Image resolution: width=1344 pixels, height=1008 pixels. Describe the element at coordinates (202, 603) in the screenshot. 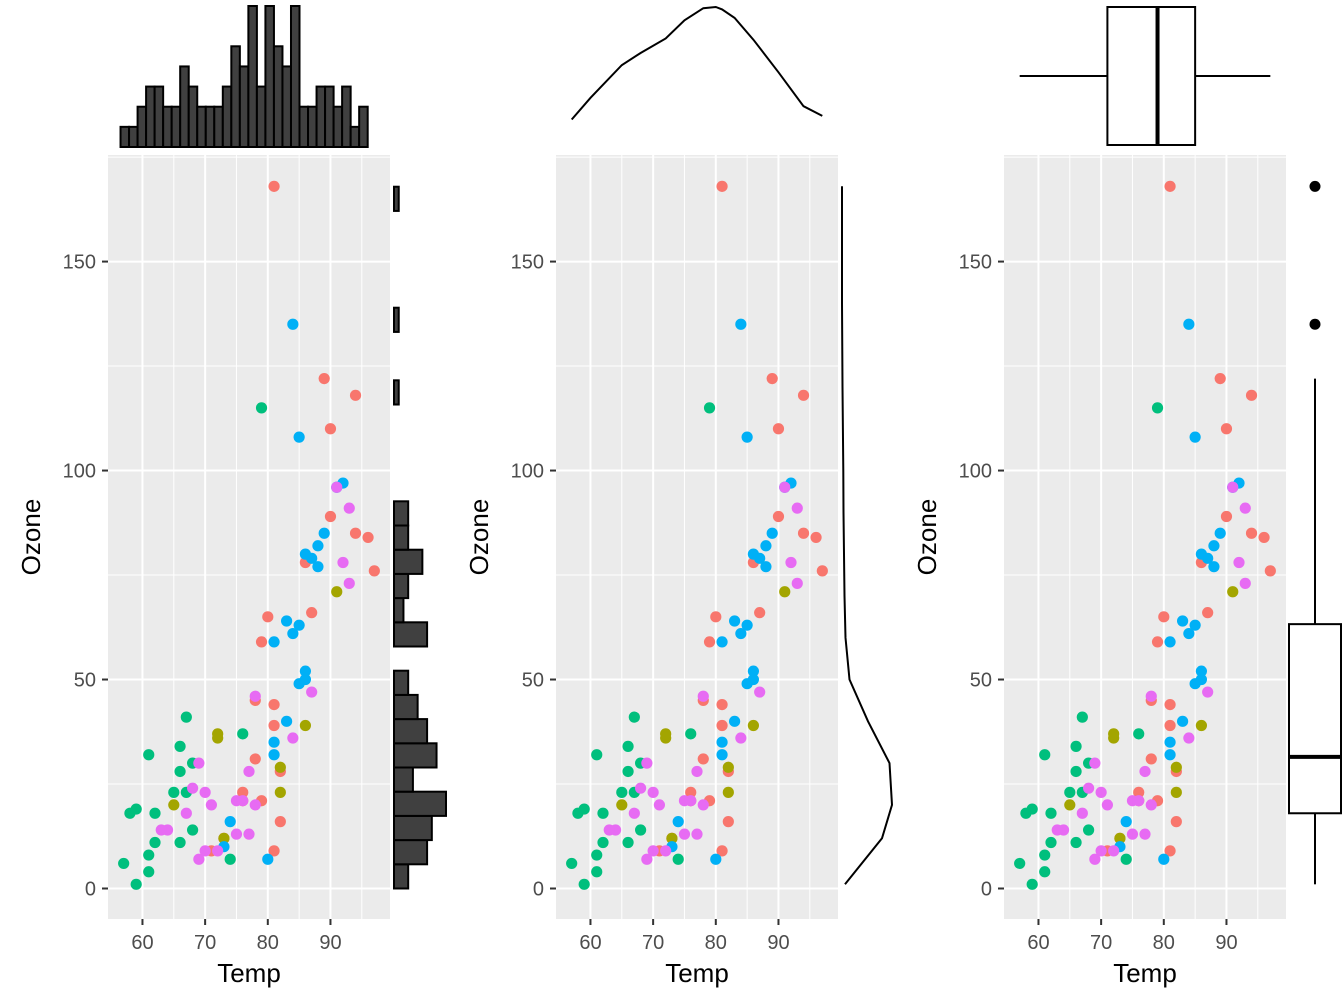

I see `axis-ticks: 60 70 80 90 0 50 100 150` at that location.